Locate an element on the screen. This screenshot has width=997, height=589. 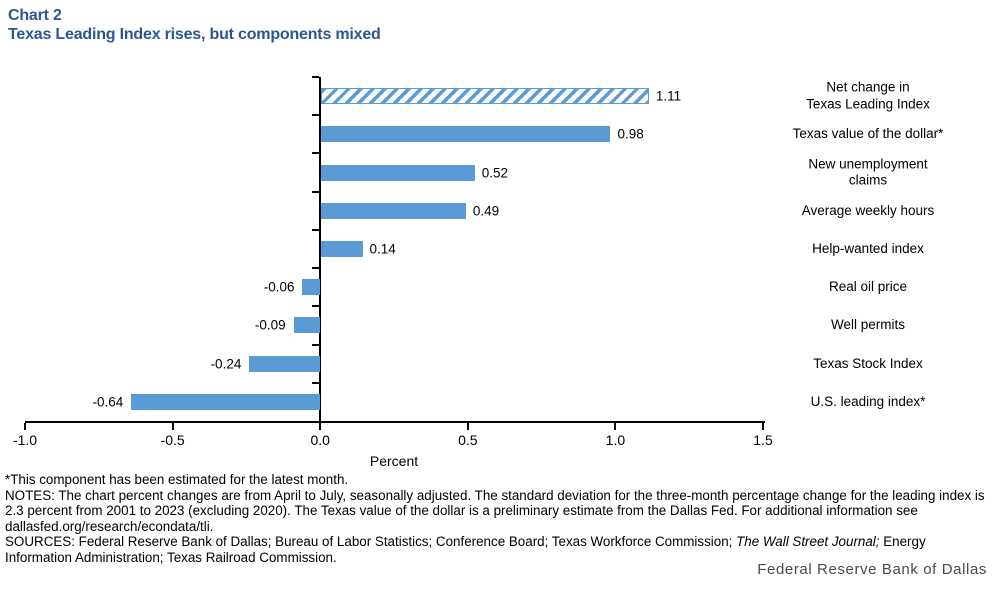
category-label: Texas value of the dollar* is located at coordinates (868, 134).